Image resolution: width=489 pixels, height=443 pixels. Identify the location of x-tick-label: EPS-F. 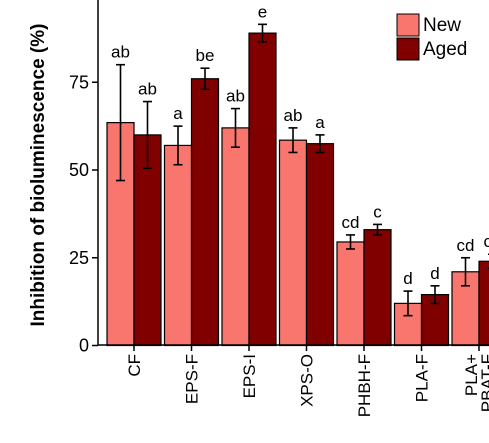
(192, 379).